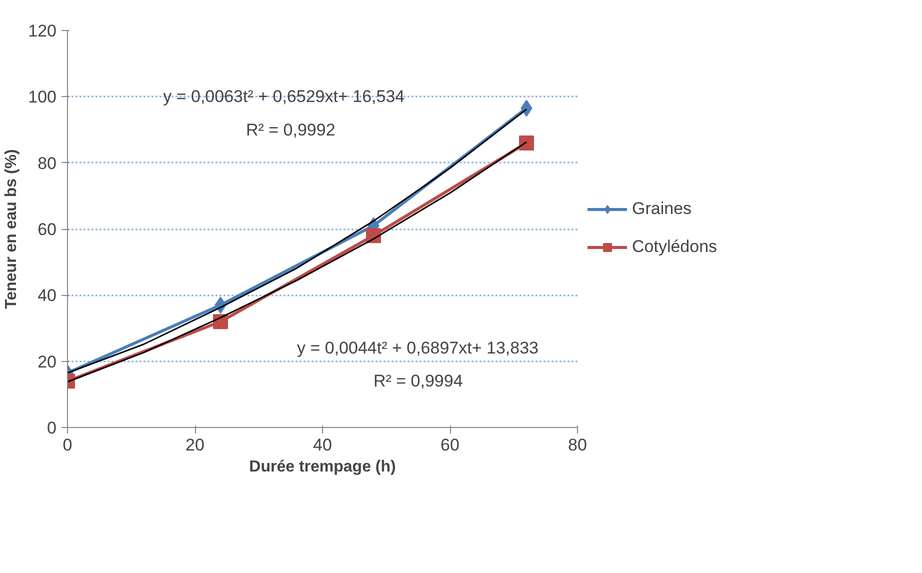 This screenshot has width=922, height=573. What do you see at coordinates (526, 142) in the screenshot?
I see `point` at bounding box center [526, 142].